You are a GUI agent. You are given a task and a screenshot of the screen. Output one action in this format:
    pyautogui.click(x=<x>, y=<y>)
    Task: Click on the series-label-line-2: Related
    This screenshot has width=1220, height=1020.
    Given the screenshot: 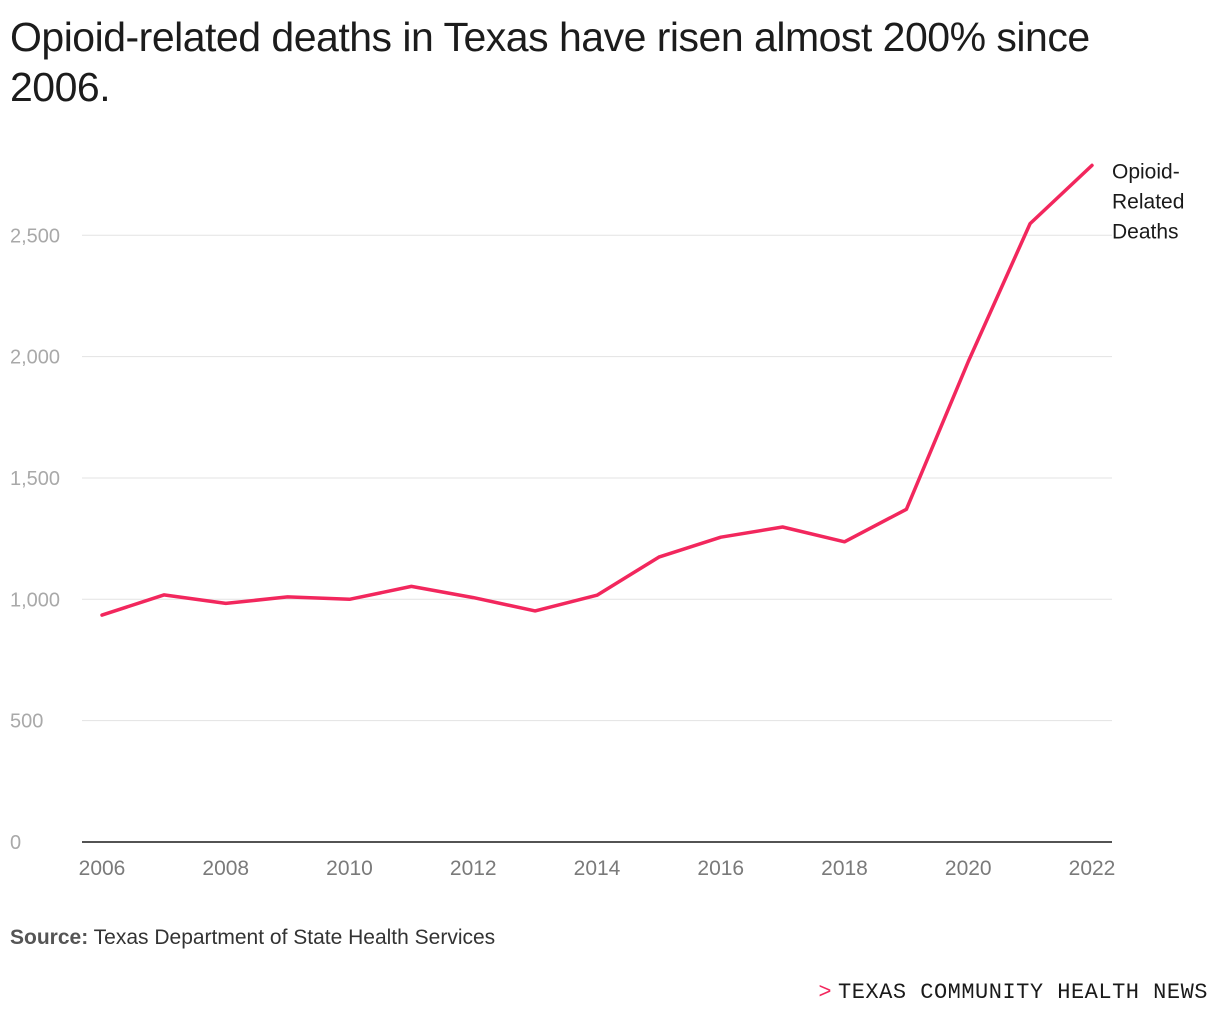 What is the action you would take?
    pyautogui.click(x=1148, y=201)
    